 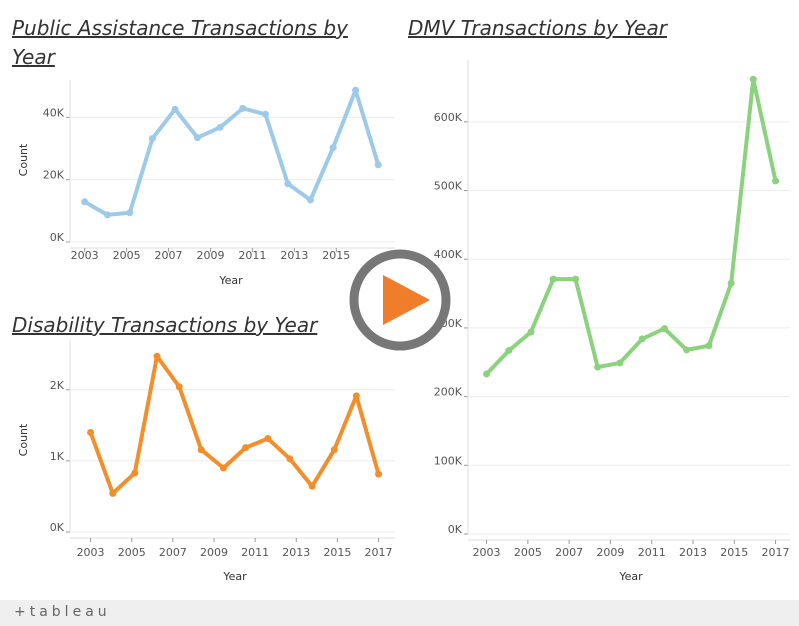 I want to click on y-tick-label: 2K, so click(x=57, y=385).